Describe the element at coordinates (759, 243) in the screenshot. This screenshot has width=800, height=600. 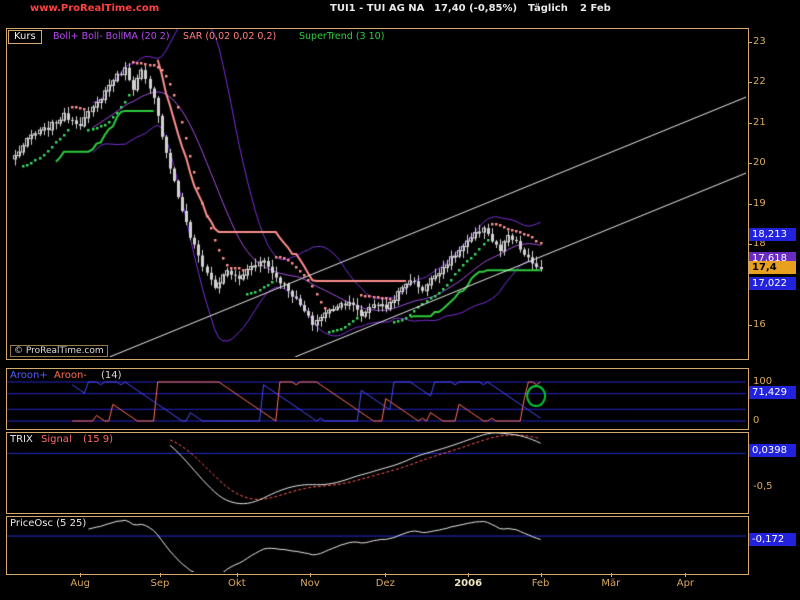
I see `price-scale-tick: 18` at that location.